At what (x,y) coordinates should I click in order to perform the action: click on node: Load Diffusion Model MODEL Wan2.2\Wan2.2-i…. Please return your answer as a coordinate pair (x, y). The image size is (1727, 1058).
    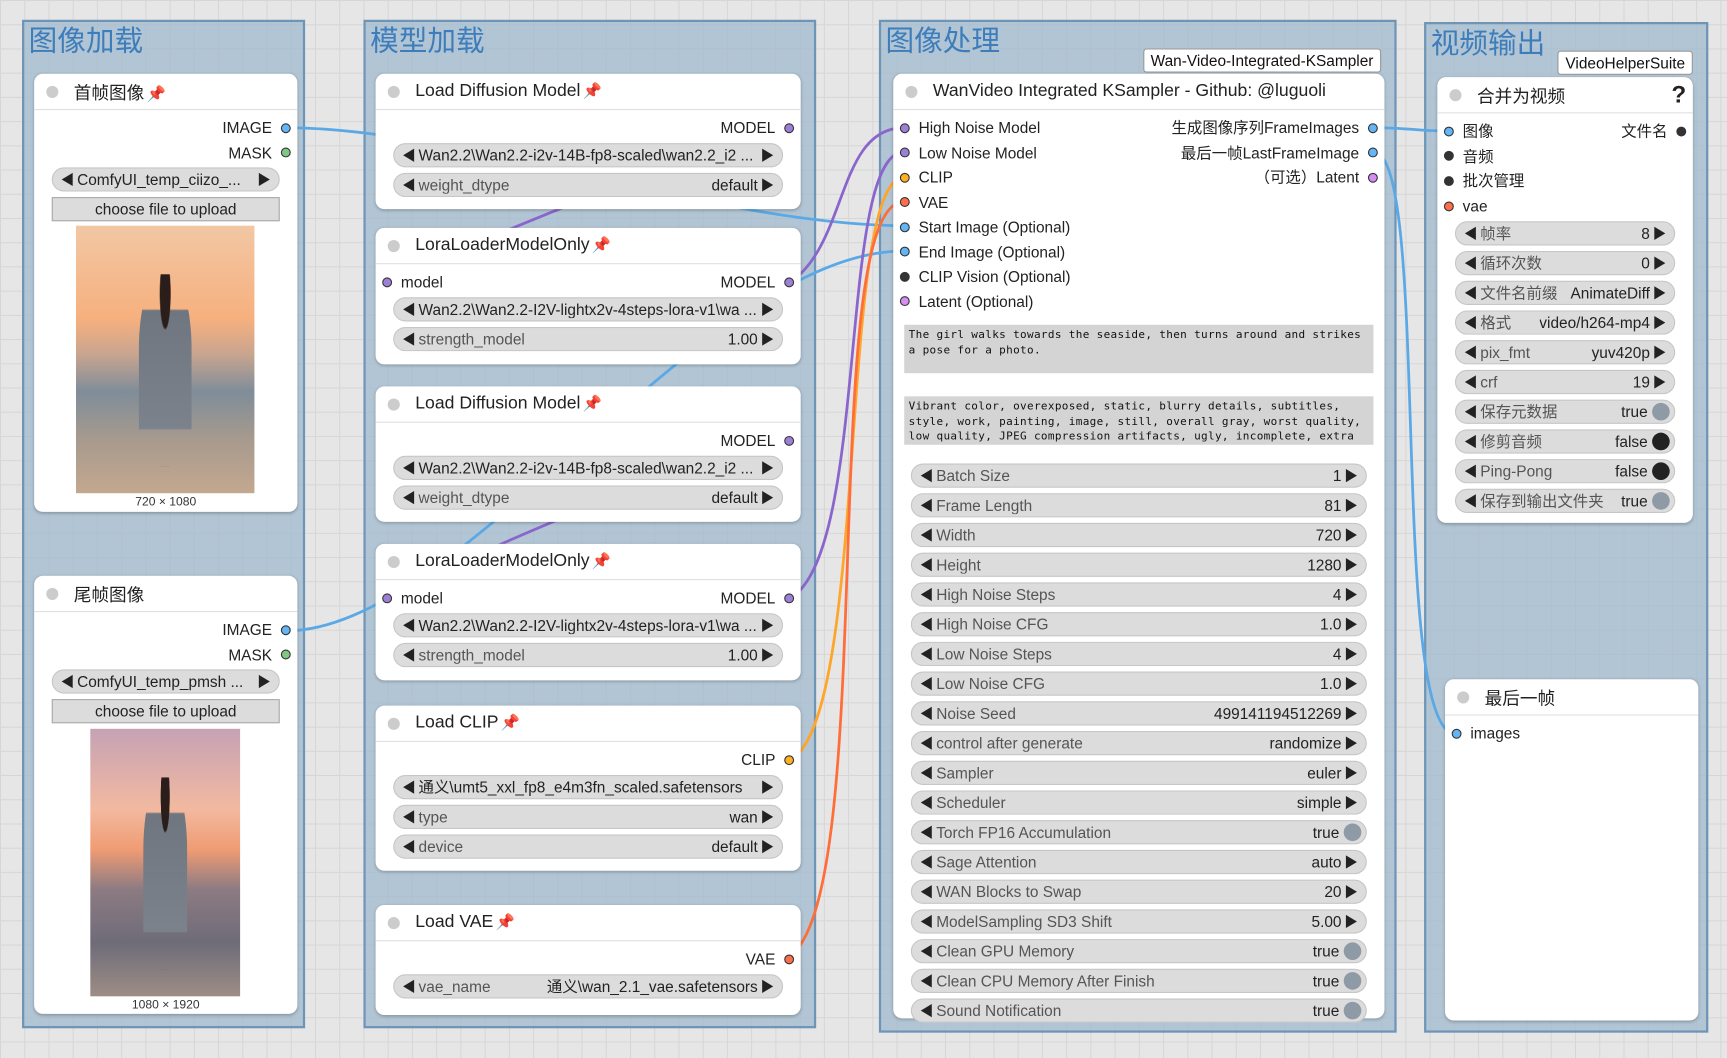
    Looking at the image, I should click on (588, 454).